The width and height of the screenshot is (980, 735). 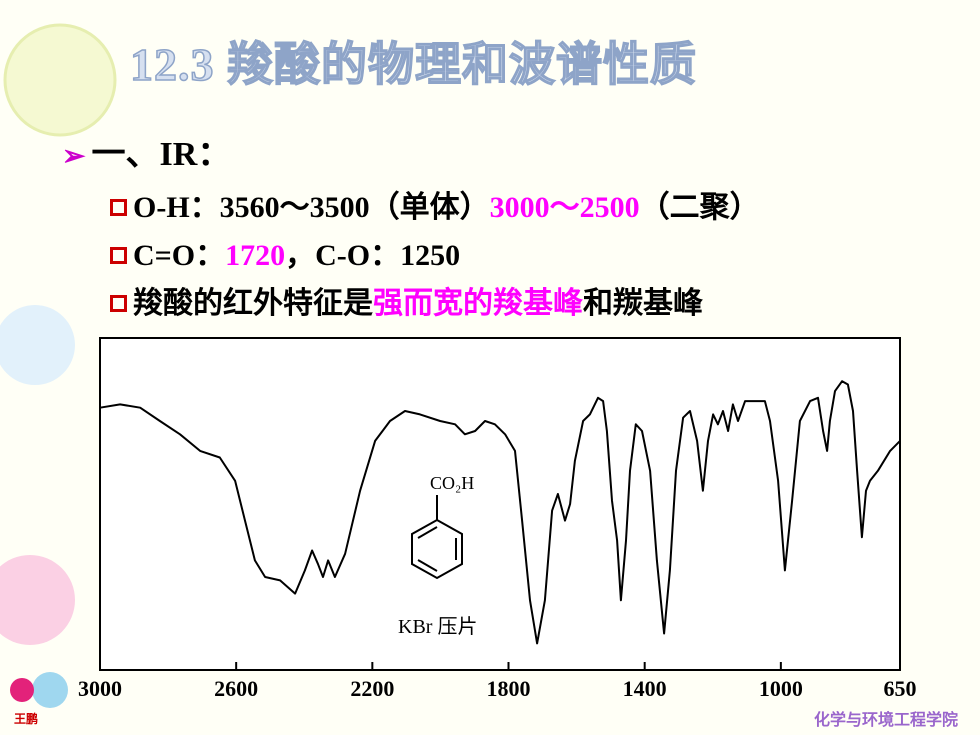 I want to click on item-text: C=O：, so click(x=179, y=255).